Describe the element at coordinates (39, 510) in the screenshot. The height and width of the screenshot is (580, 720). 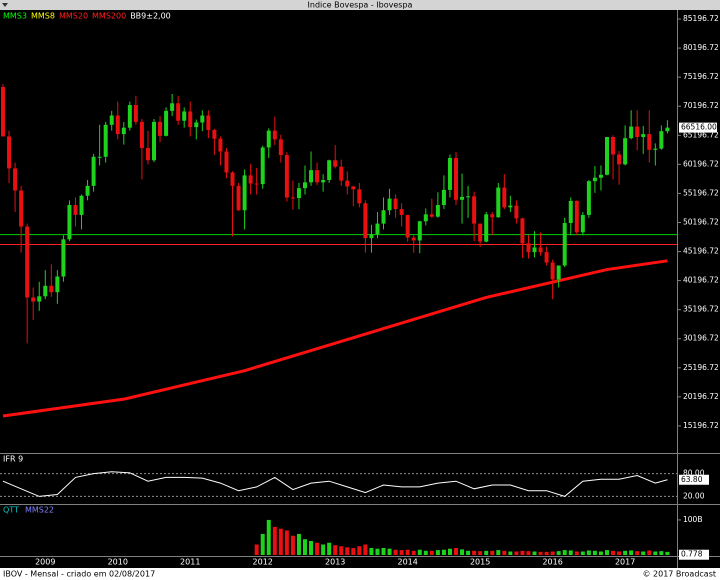
I see `legend-entry: MMS22` at that location.